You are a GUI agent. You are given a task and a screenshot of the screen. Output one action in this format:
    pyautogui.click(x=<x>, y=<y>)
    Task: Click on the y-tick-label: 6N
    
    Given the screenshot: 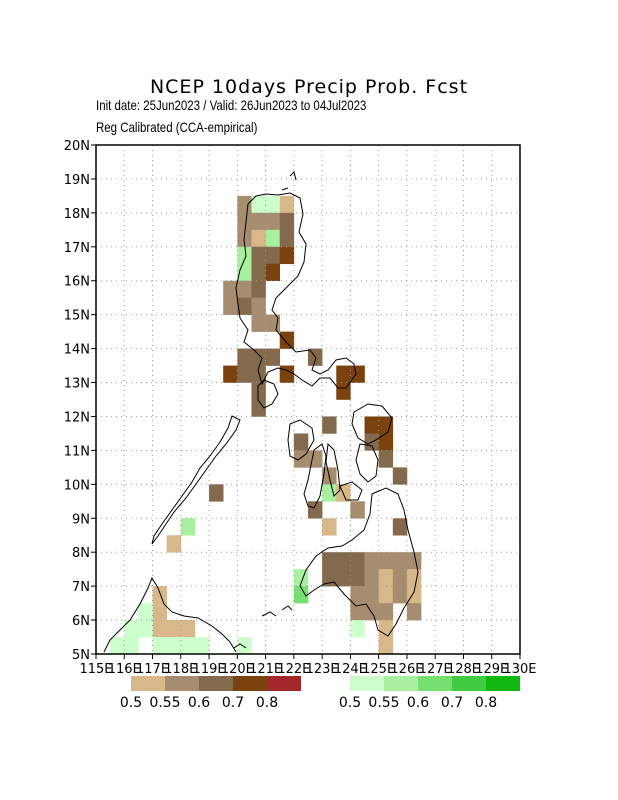 What is the action you would take?
    pyautogui.click(x=81, y=621)
    